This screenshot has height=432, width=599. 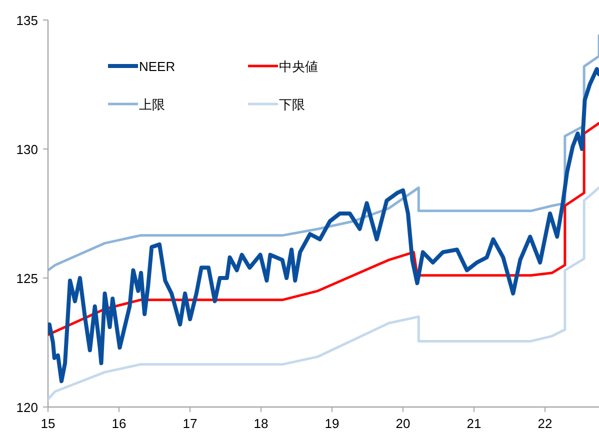 I want to click on y-tick-label: 130, so click(x=27, y=149).